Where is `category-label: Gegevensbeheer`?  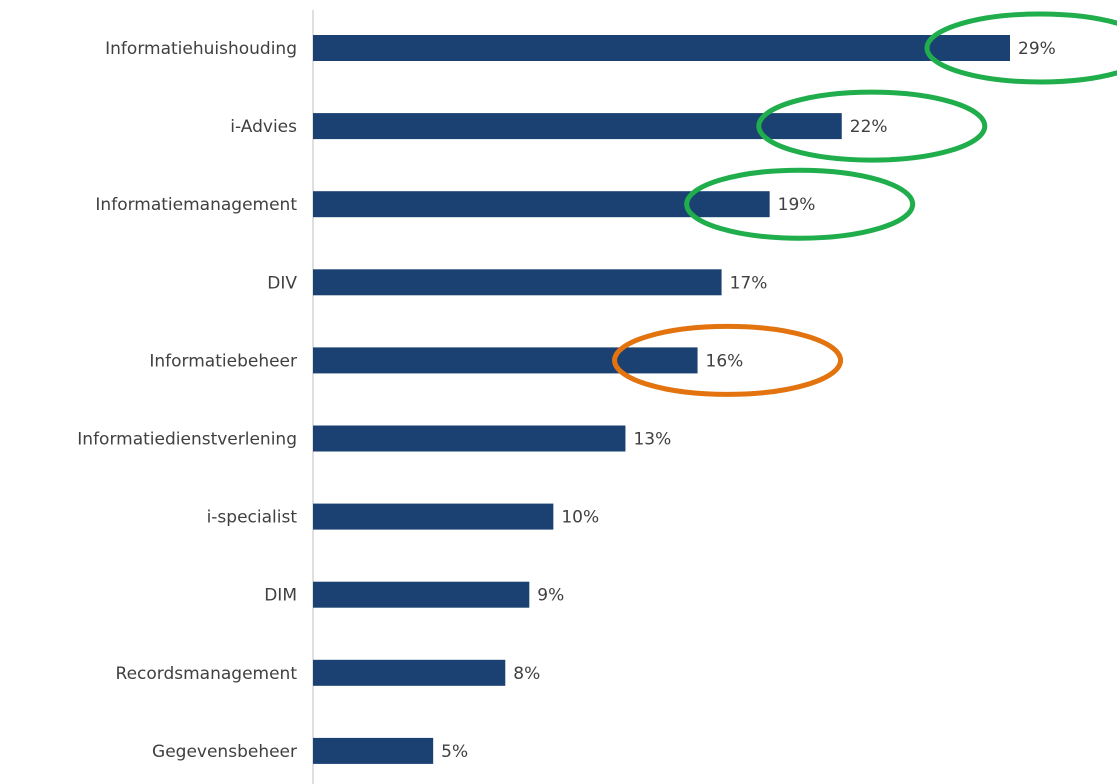
category-label: Gegevensbeheer is located at coordinates (224, 752).